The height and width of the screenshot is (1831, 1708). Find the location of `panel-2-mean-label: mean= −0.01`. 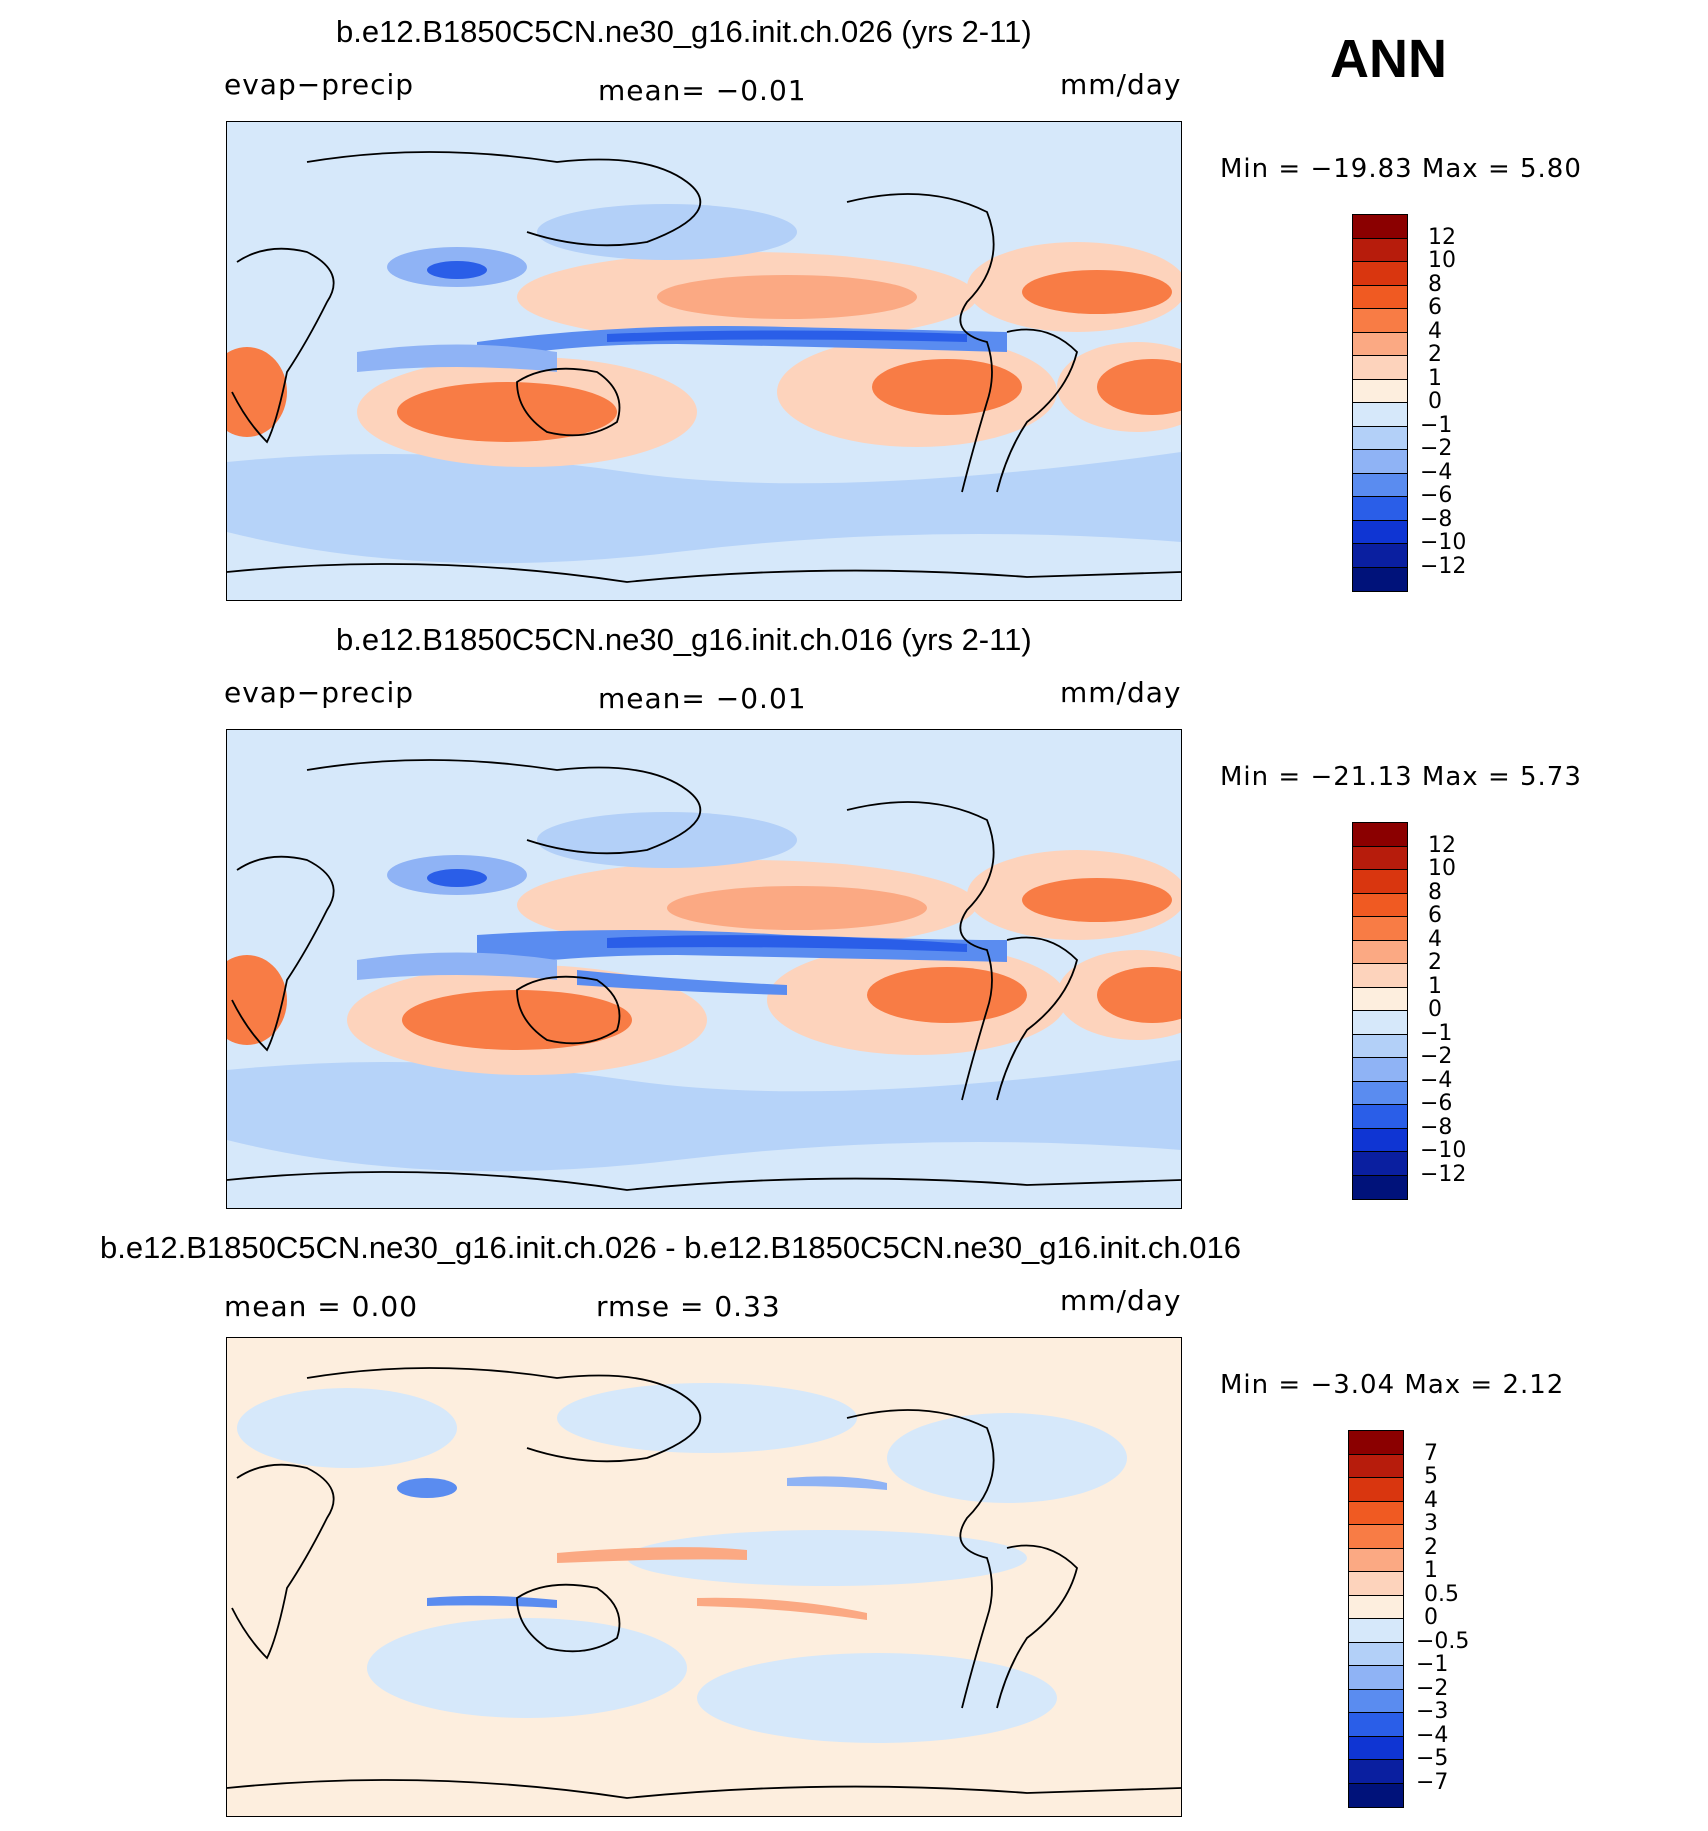

panel-2-mean-label: mean= −0.01 is located at coordinates (702, 698).